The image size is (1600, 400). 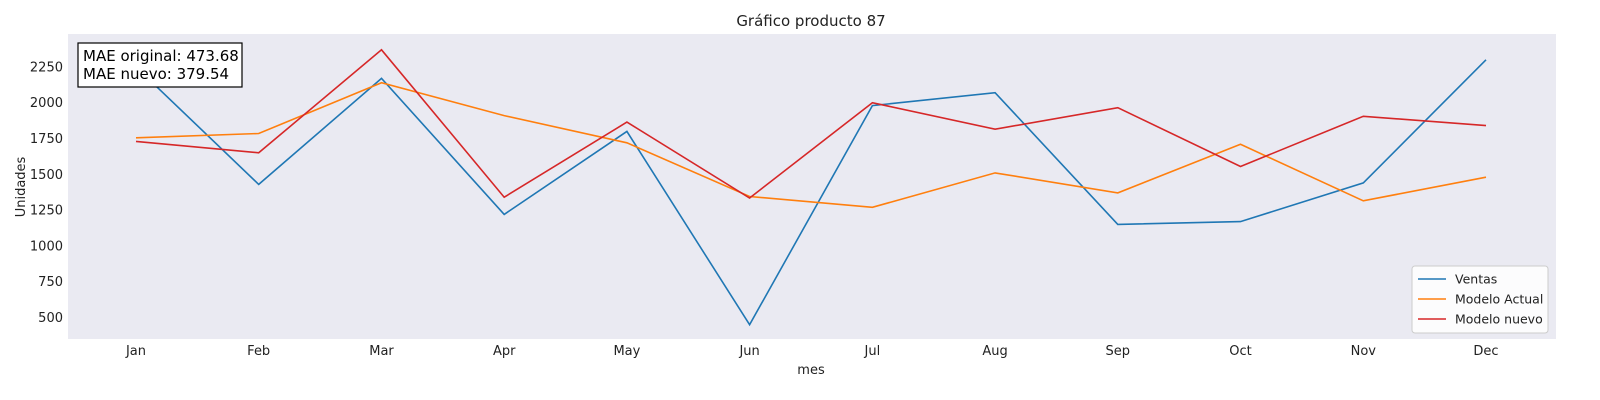 I want to click on x-tick-label: Dec, so click(x=1485, y=351).